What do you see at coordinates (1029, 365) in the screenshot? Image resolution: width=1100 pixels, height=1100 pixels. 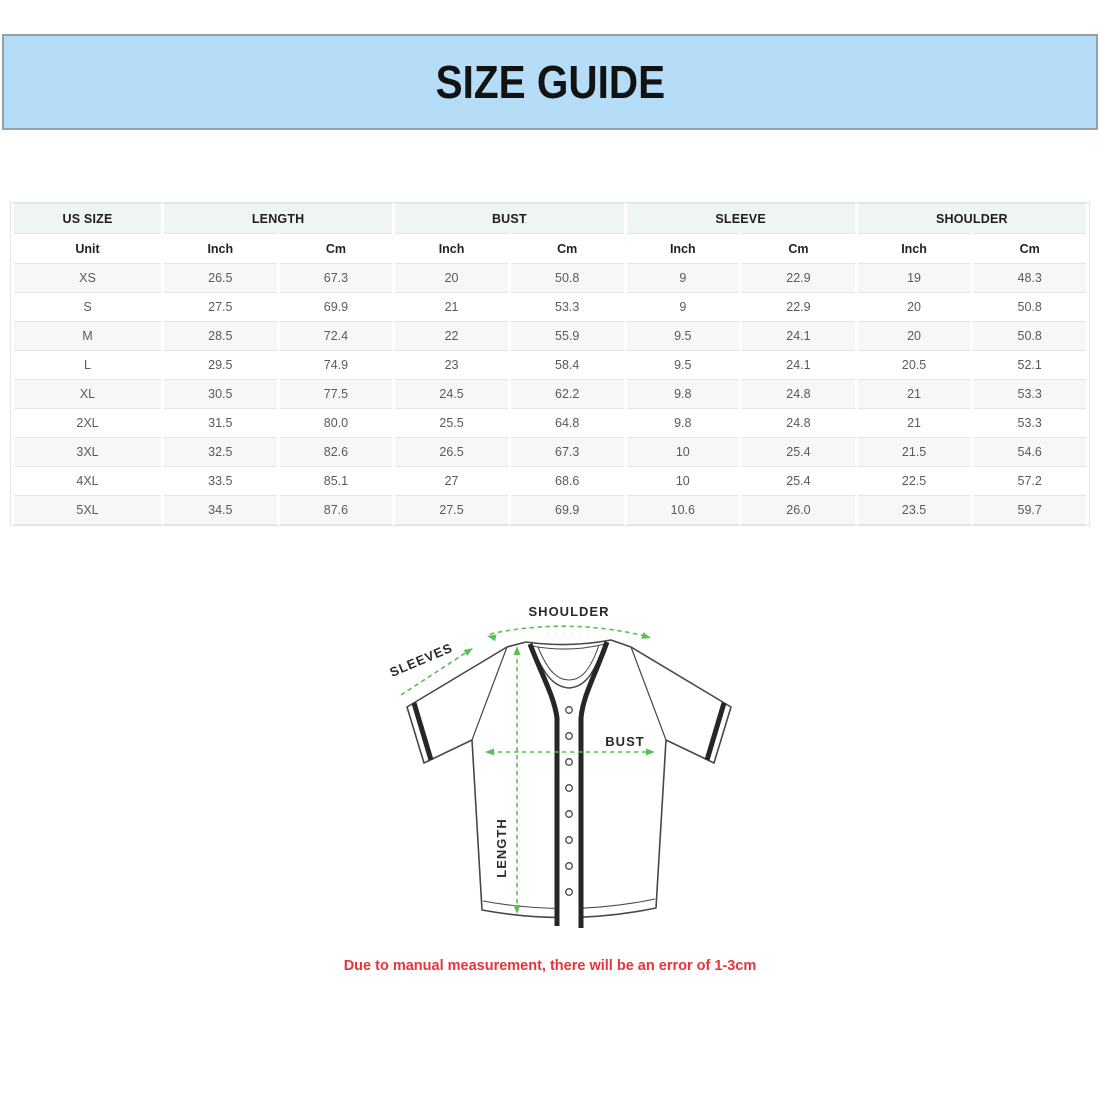 I see `table-cell: 52.1` at bounding box center [1029, 365].